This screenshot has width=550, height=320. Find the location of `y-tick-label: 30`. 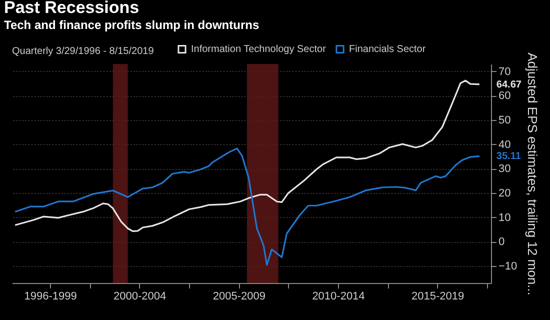

y-tick-label: 30 is located at coordinates (504, 169).